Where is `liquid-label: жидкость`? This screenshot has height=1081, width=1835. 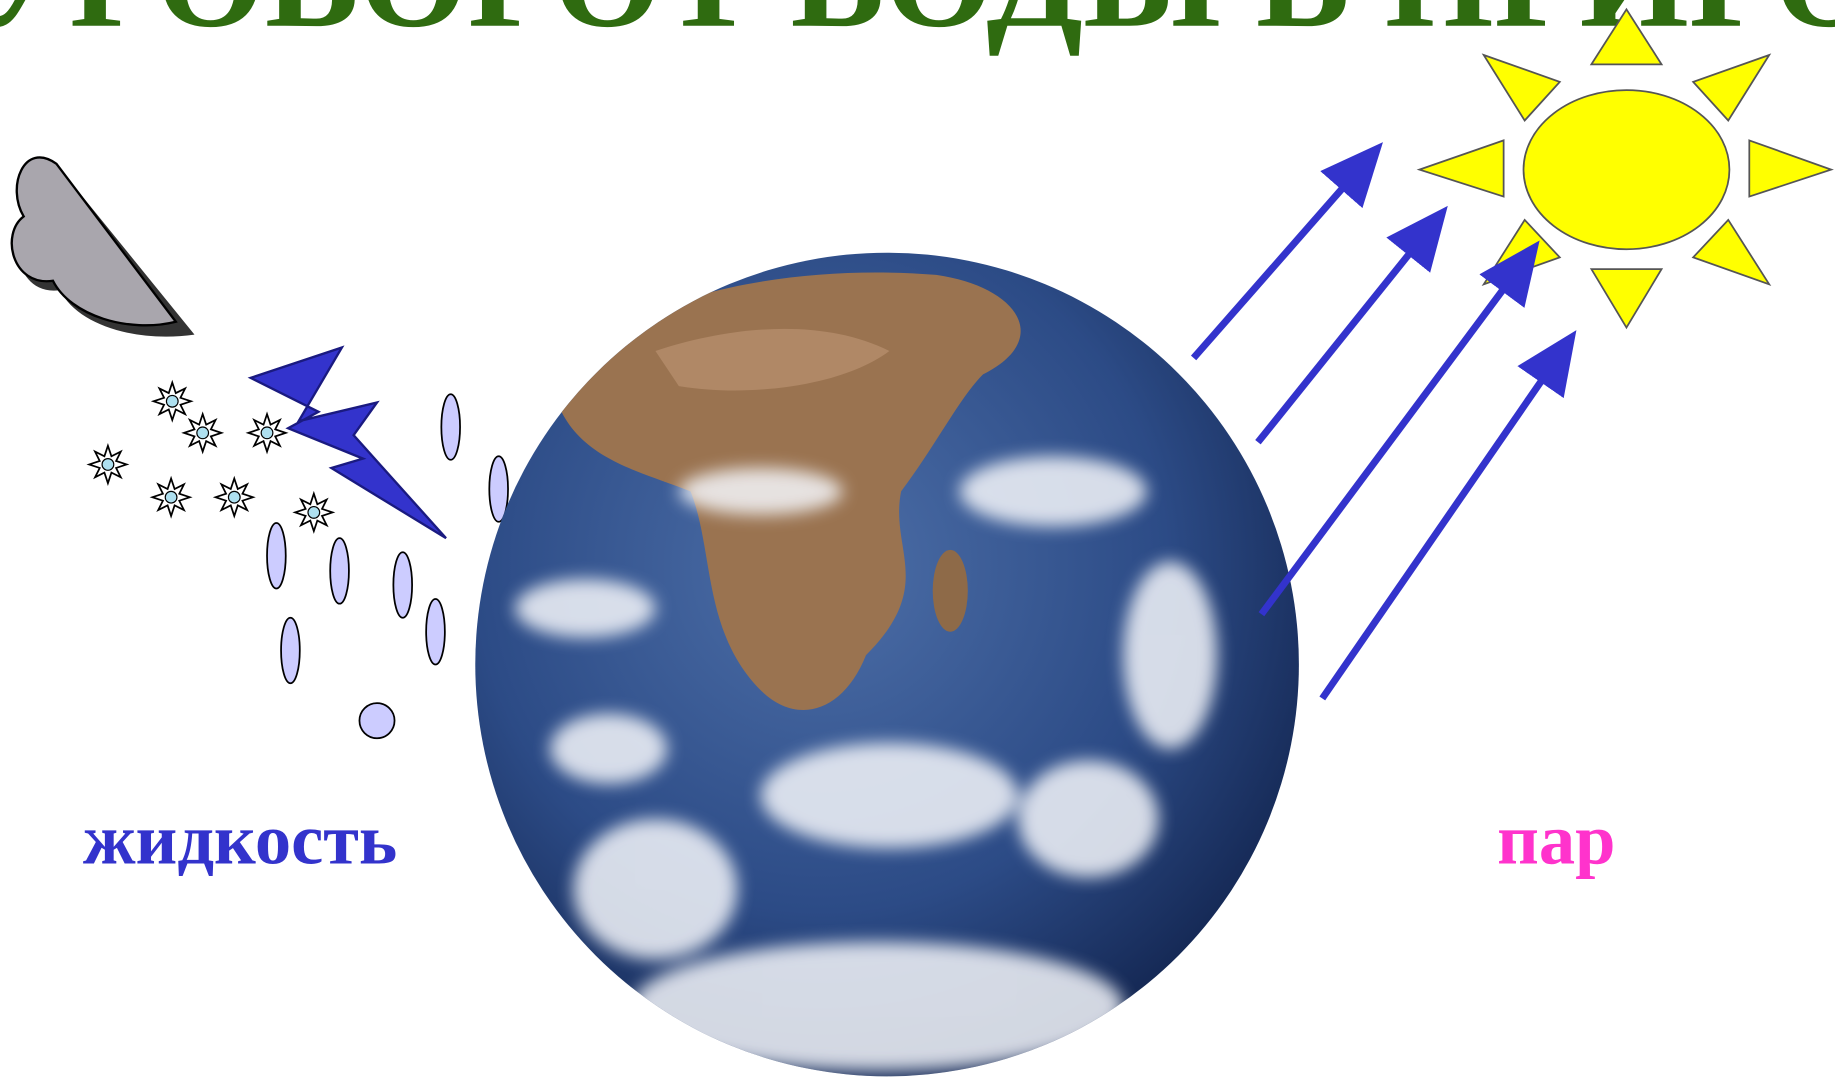
liquid-label: жидкость is located at coordinates (240, 838).